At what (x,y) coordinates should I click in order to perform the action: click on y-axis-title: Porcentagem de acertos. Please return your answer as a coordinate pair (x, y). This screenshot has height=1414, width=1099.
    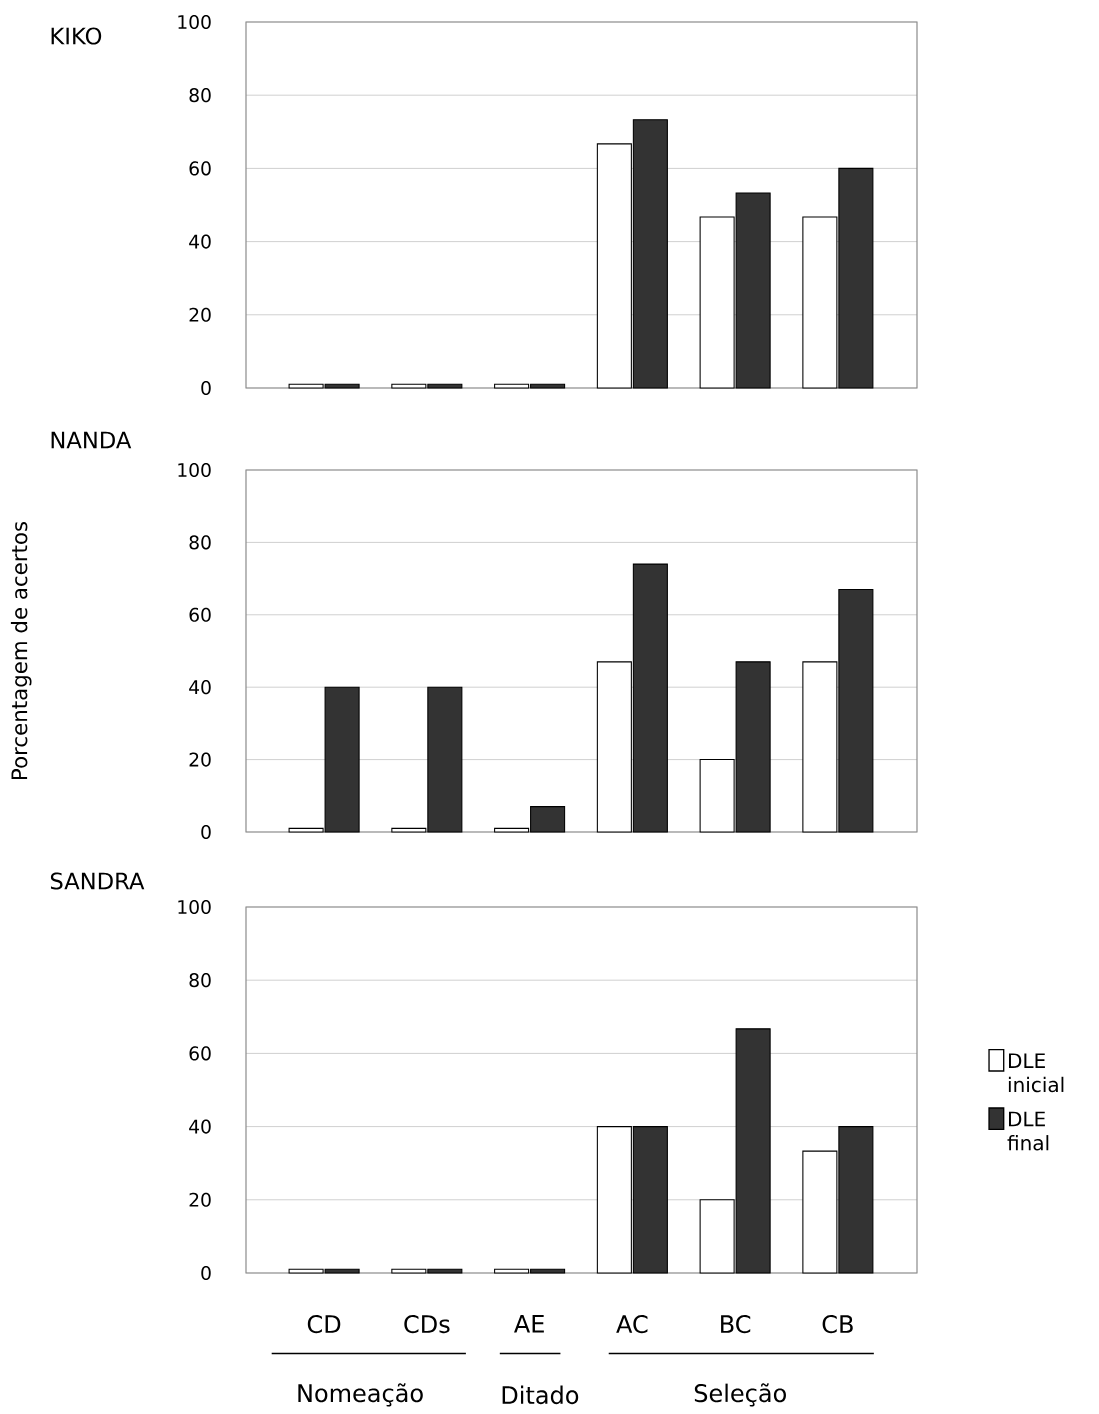
    Looking at the image, I should click on (21, 650).